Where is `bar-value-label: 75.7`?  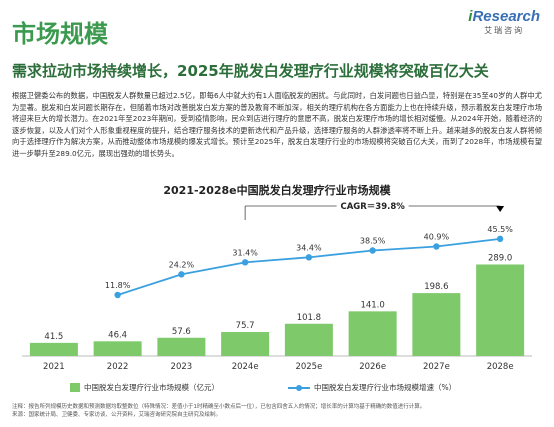
bar-value-label: 75.7 is located at coordinates (245, 326).